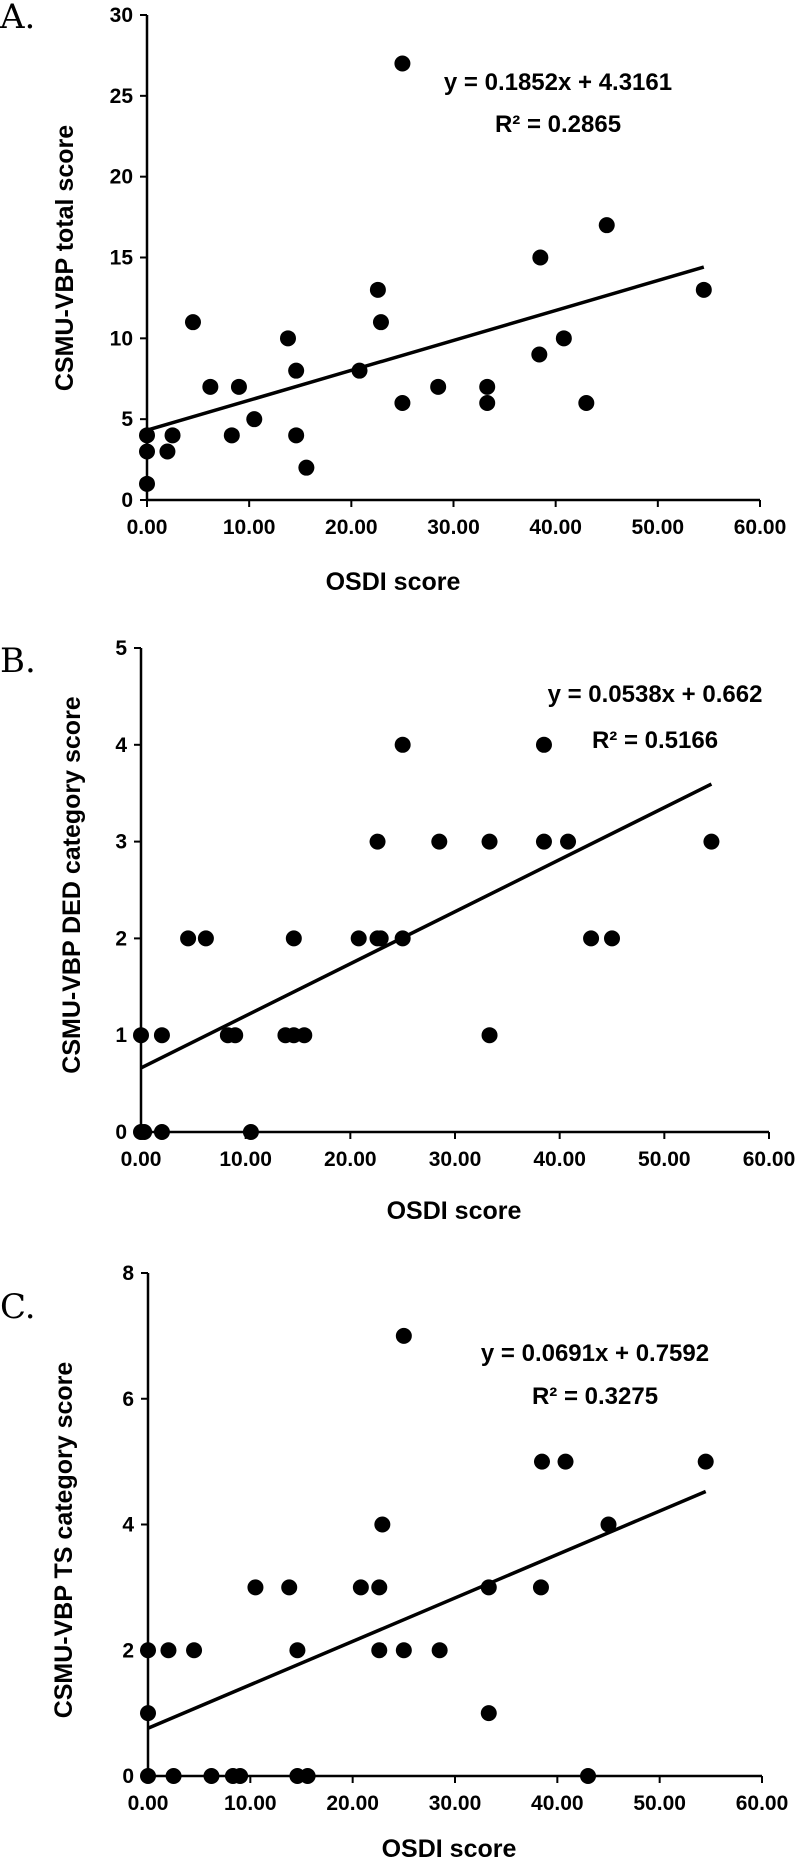 This screenshot has width=800, height=1861. I want to click on y-axis-title: CSMU-VBP DED category score, so click(72, 885).